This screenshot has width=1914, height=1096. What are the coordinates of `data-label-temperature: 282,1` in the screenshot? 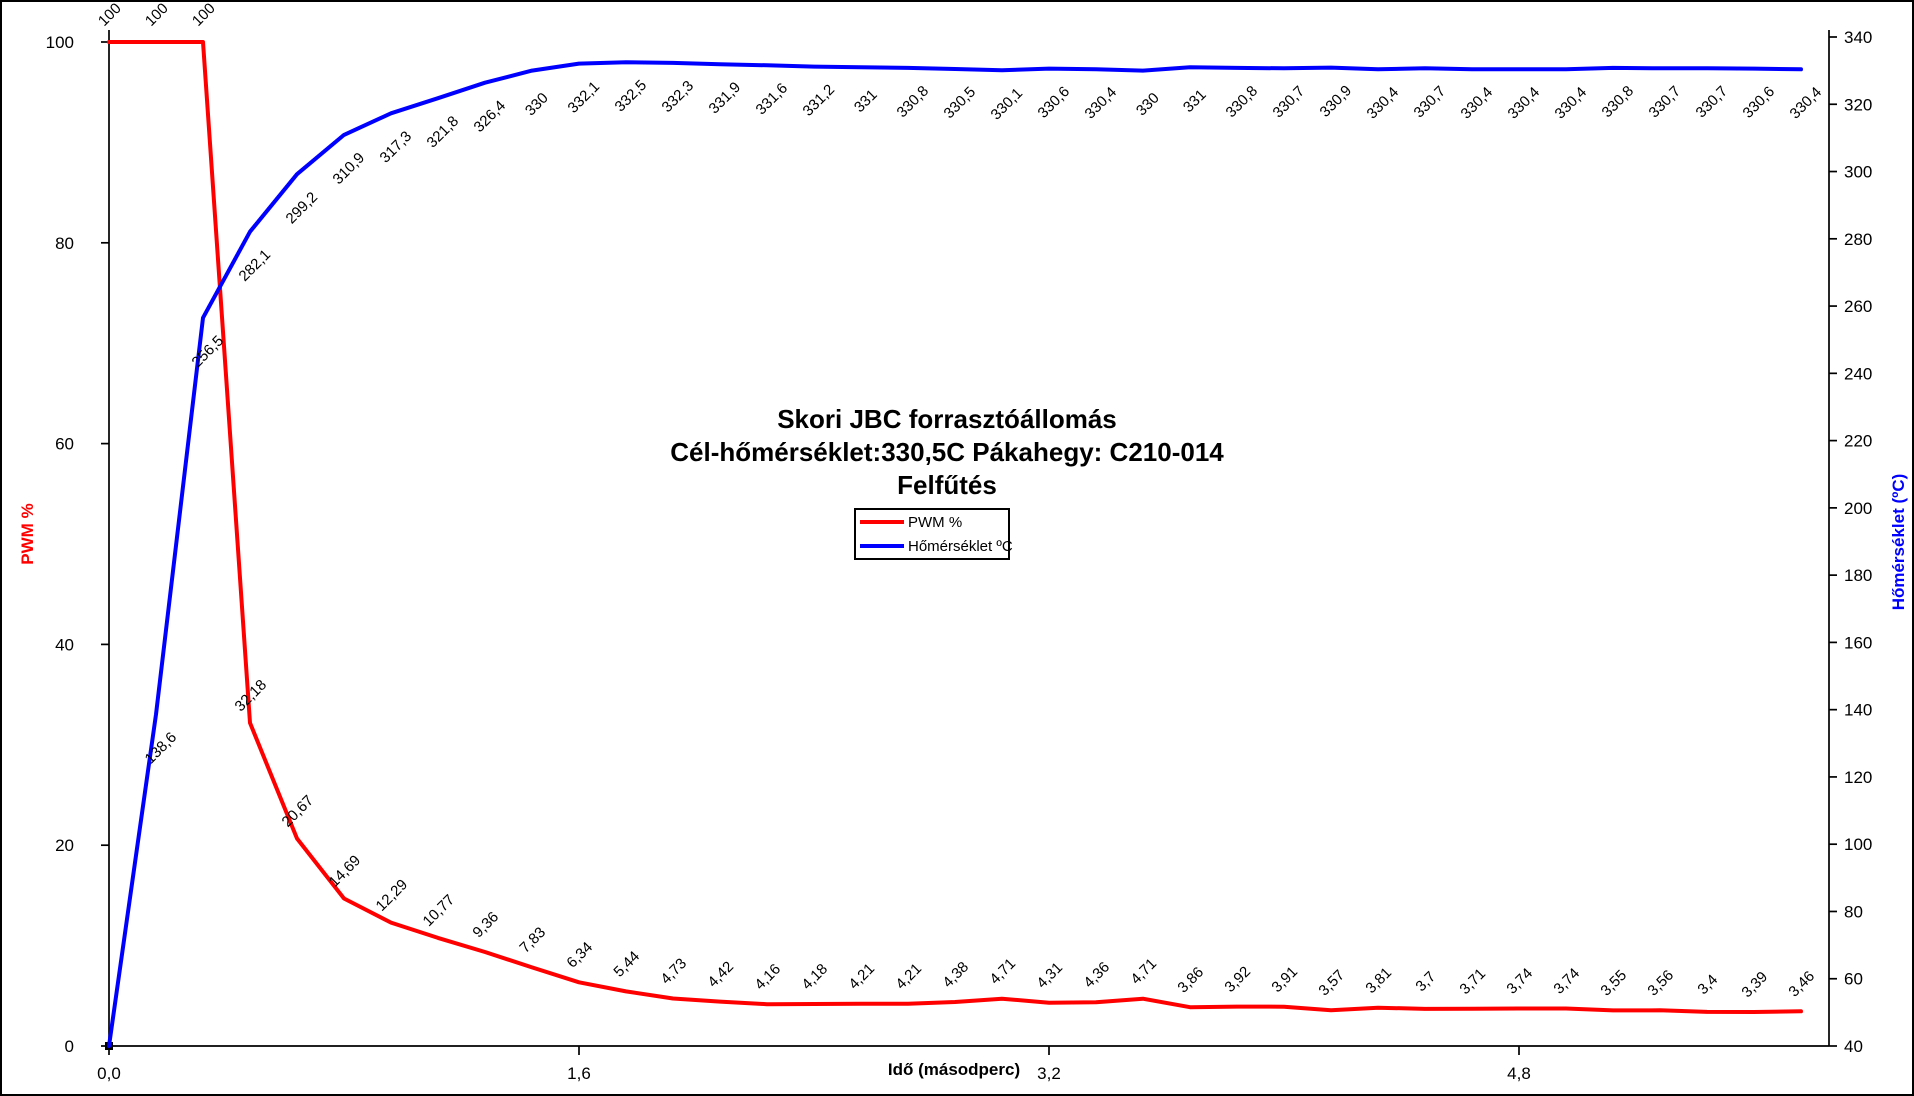 It's located at (255, 265).